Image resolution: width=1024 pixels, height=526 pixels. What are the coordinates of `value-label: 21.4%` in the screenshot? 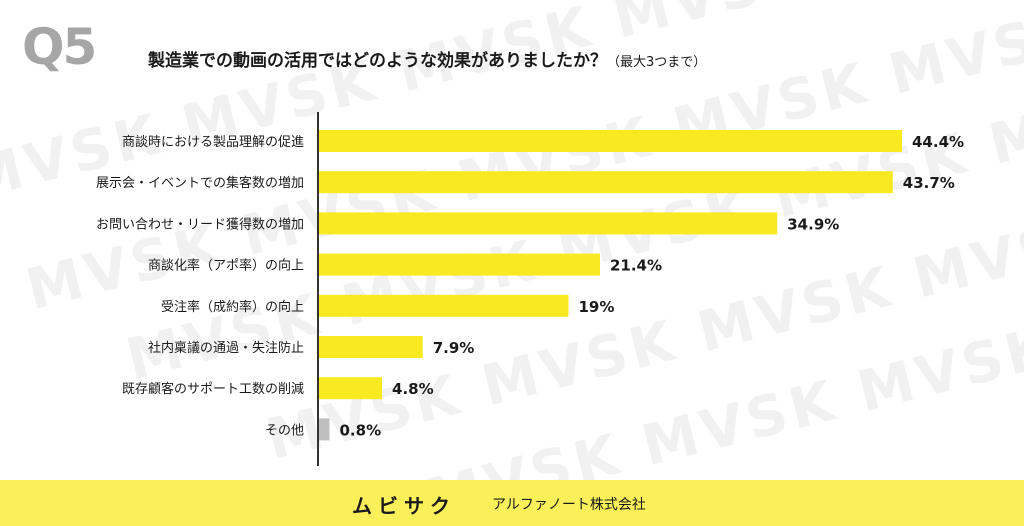 It's located at (636, 266).